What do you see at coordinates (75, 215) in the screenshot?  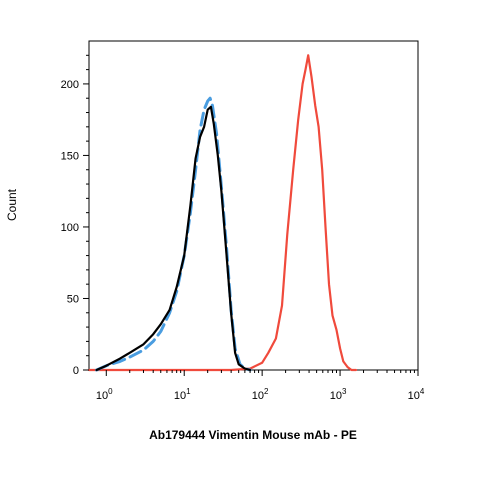 I see `y-axis: 0 50 100 150 200` at bounding box center [75, 215].